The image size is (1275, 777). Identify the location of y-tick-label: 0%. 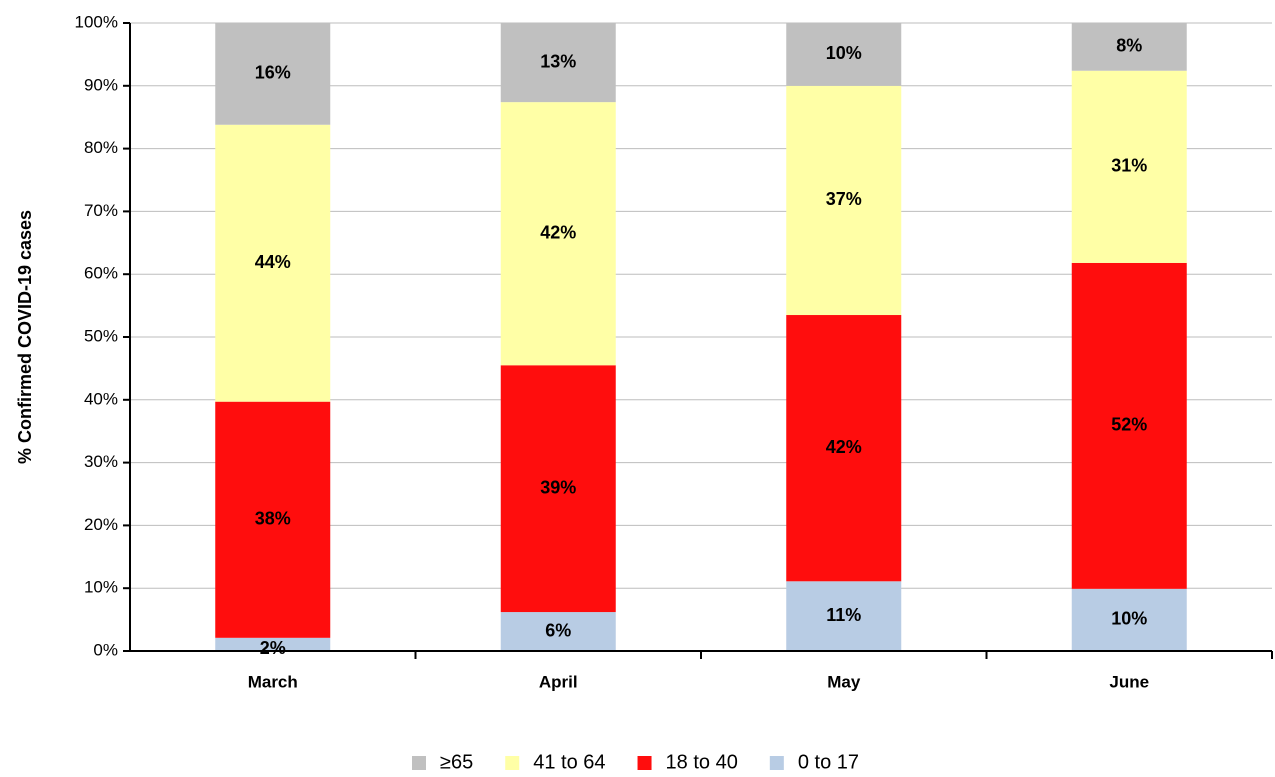
(105, 649).